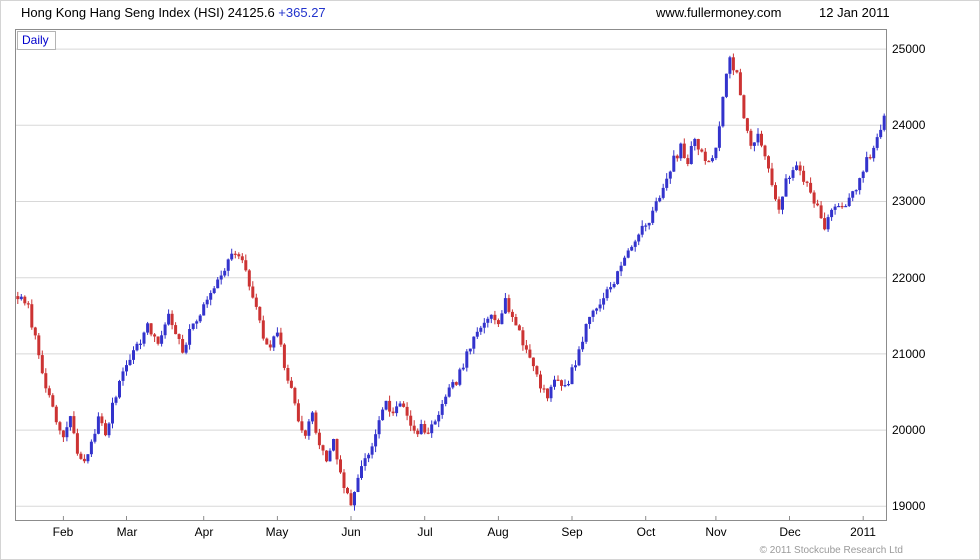  Describe the element at coordinates (790, 532) in the screenshot. I see `x-tick-label: Dec` at that location.